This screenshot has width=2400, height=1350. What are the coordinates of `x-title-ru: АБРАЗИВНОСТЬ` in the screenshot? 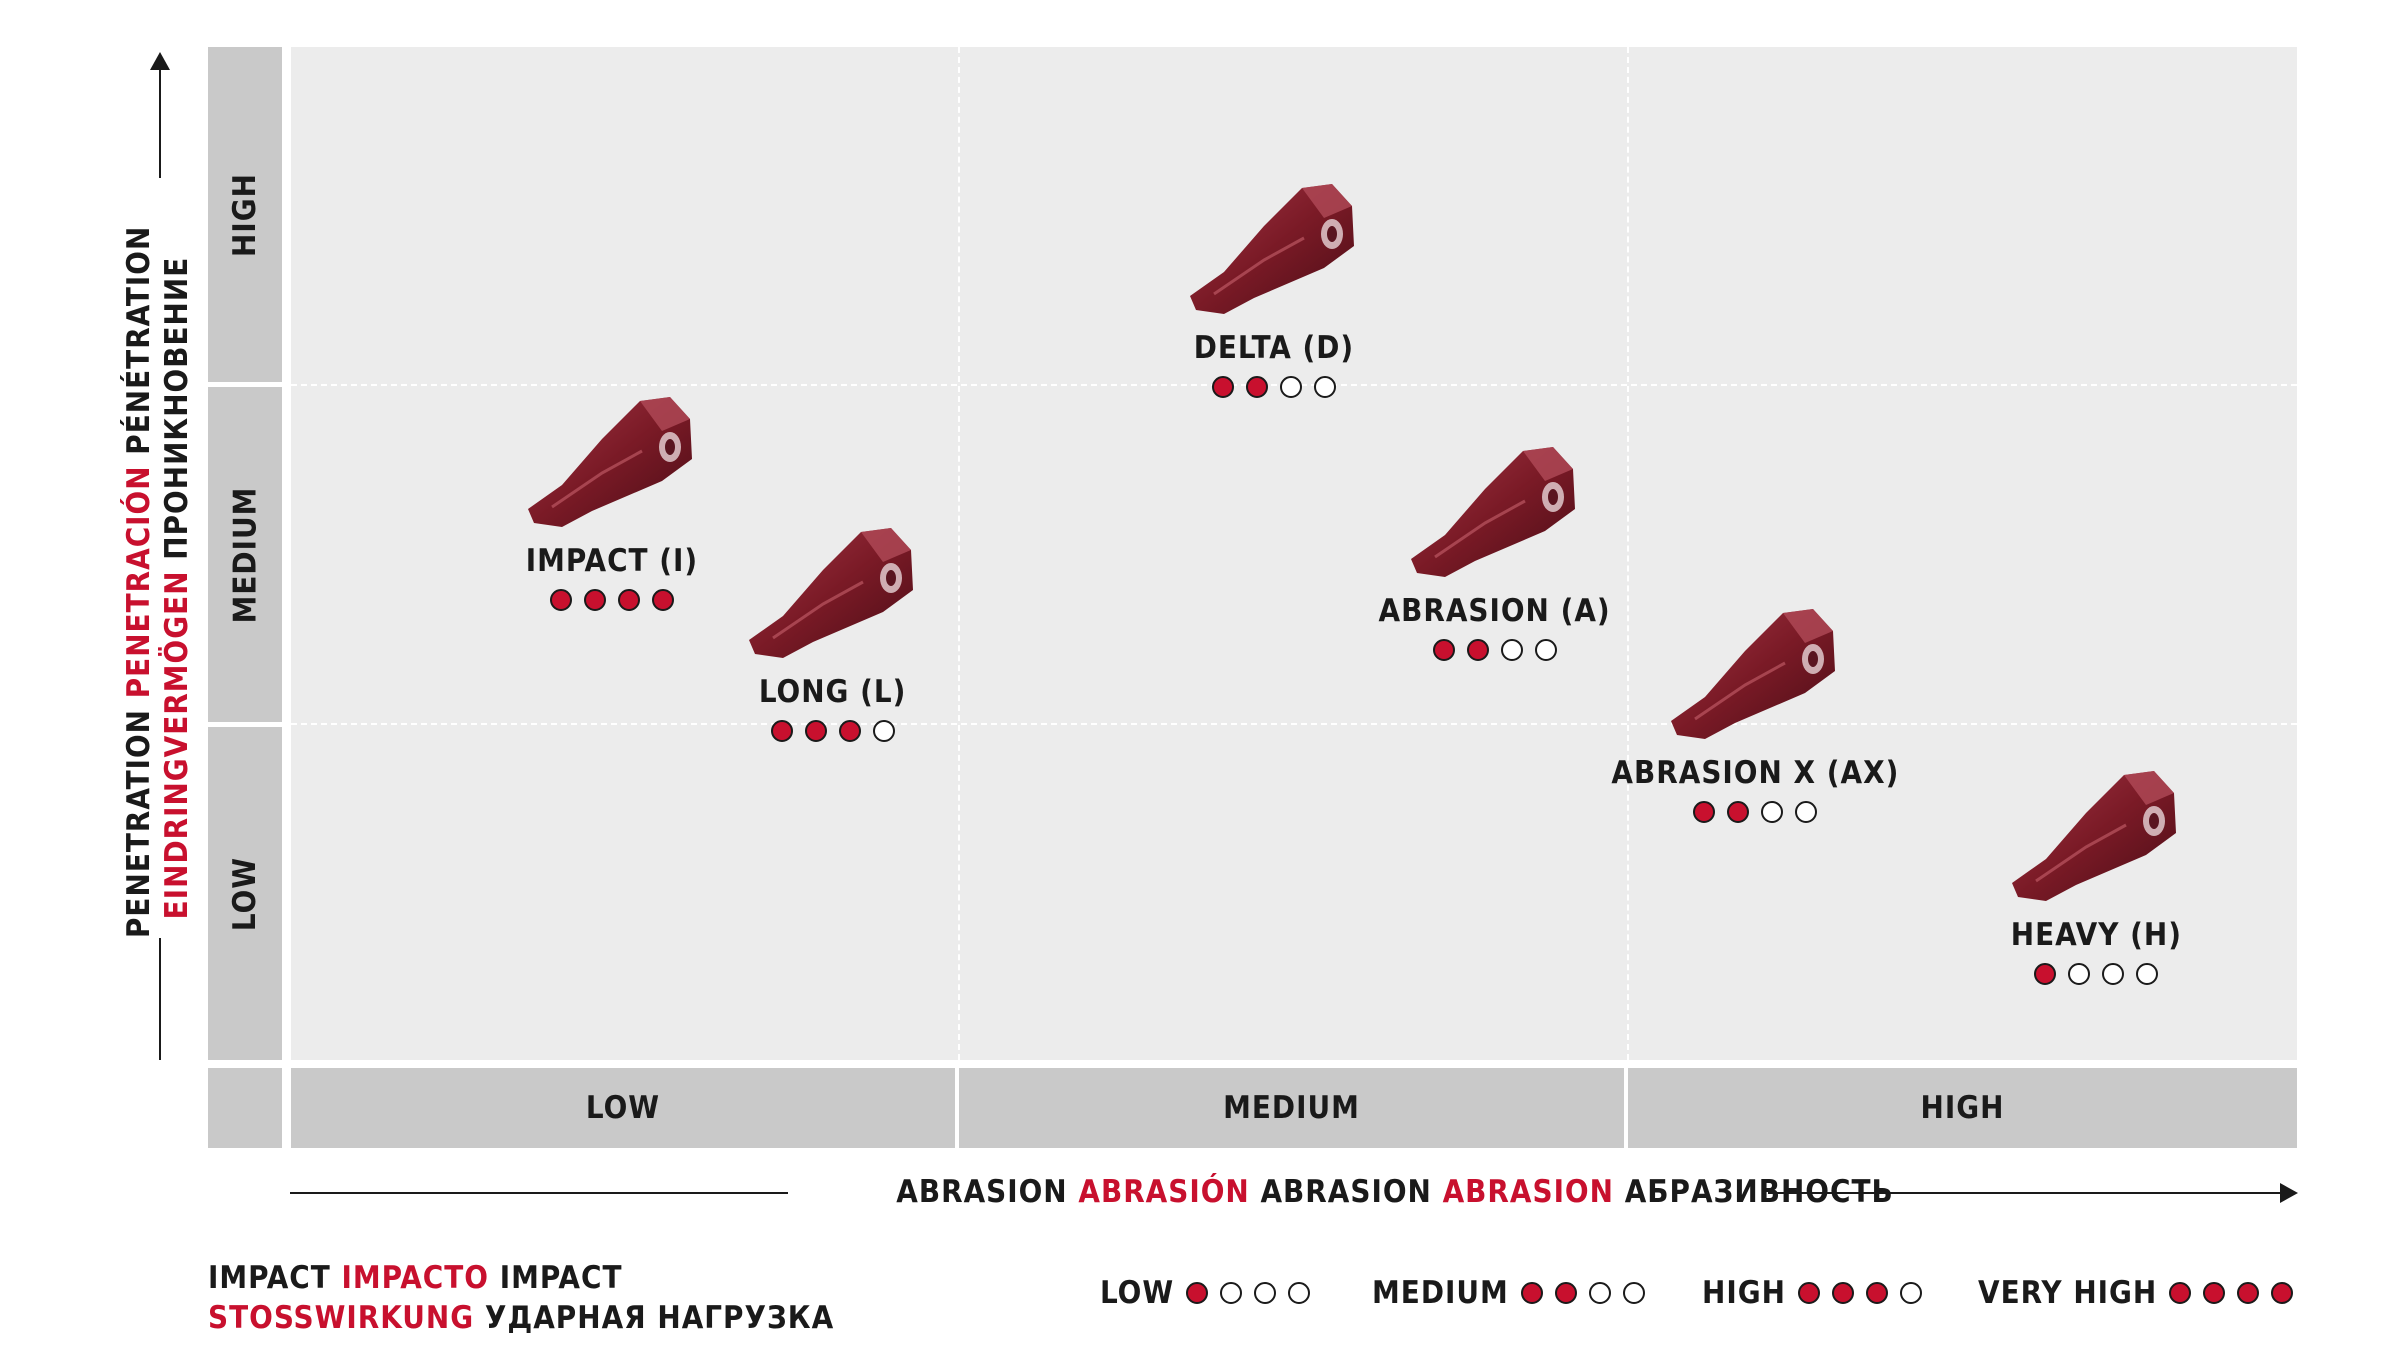 It's located at (1759, 1192).